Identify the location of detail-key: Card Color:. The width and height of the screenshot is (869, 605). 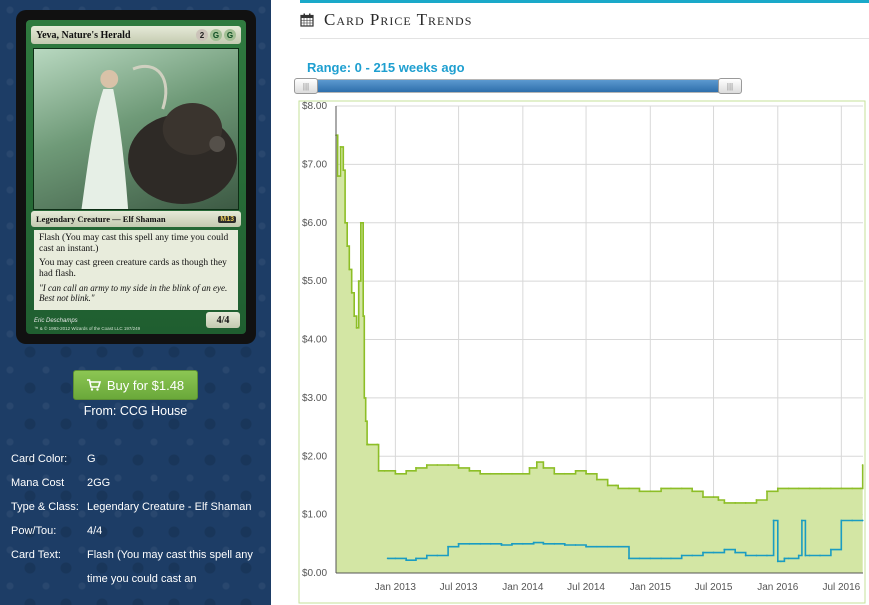
(39, 459).